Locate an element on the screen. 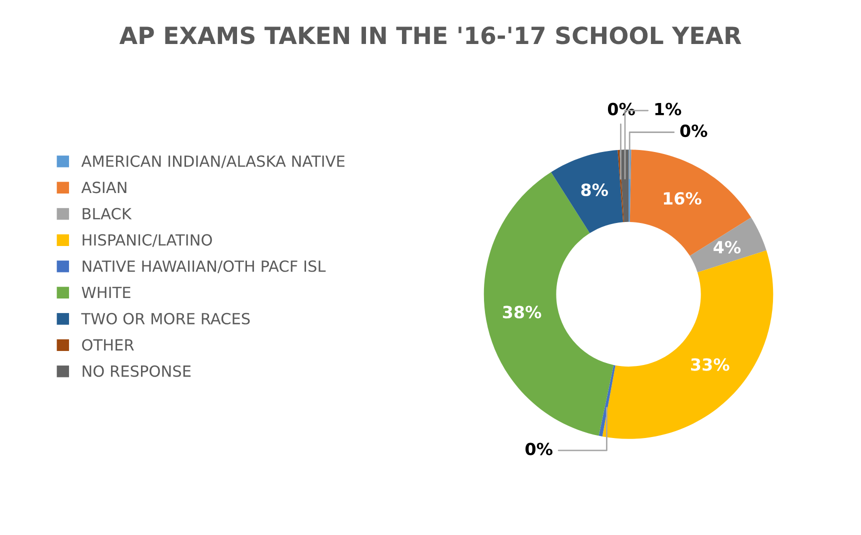 The height and width of the screenshot is (535, 861). legend-label: NATIVE HAWAIIAN/OTH PACF ISL is located at coordinates (204, 267).